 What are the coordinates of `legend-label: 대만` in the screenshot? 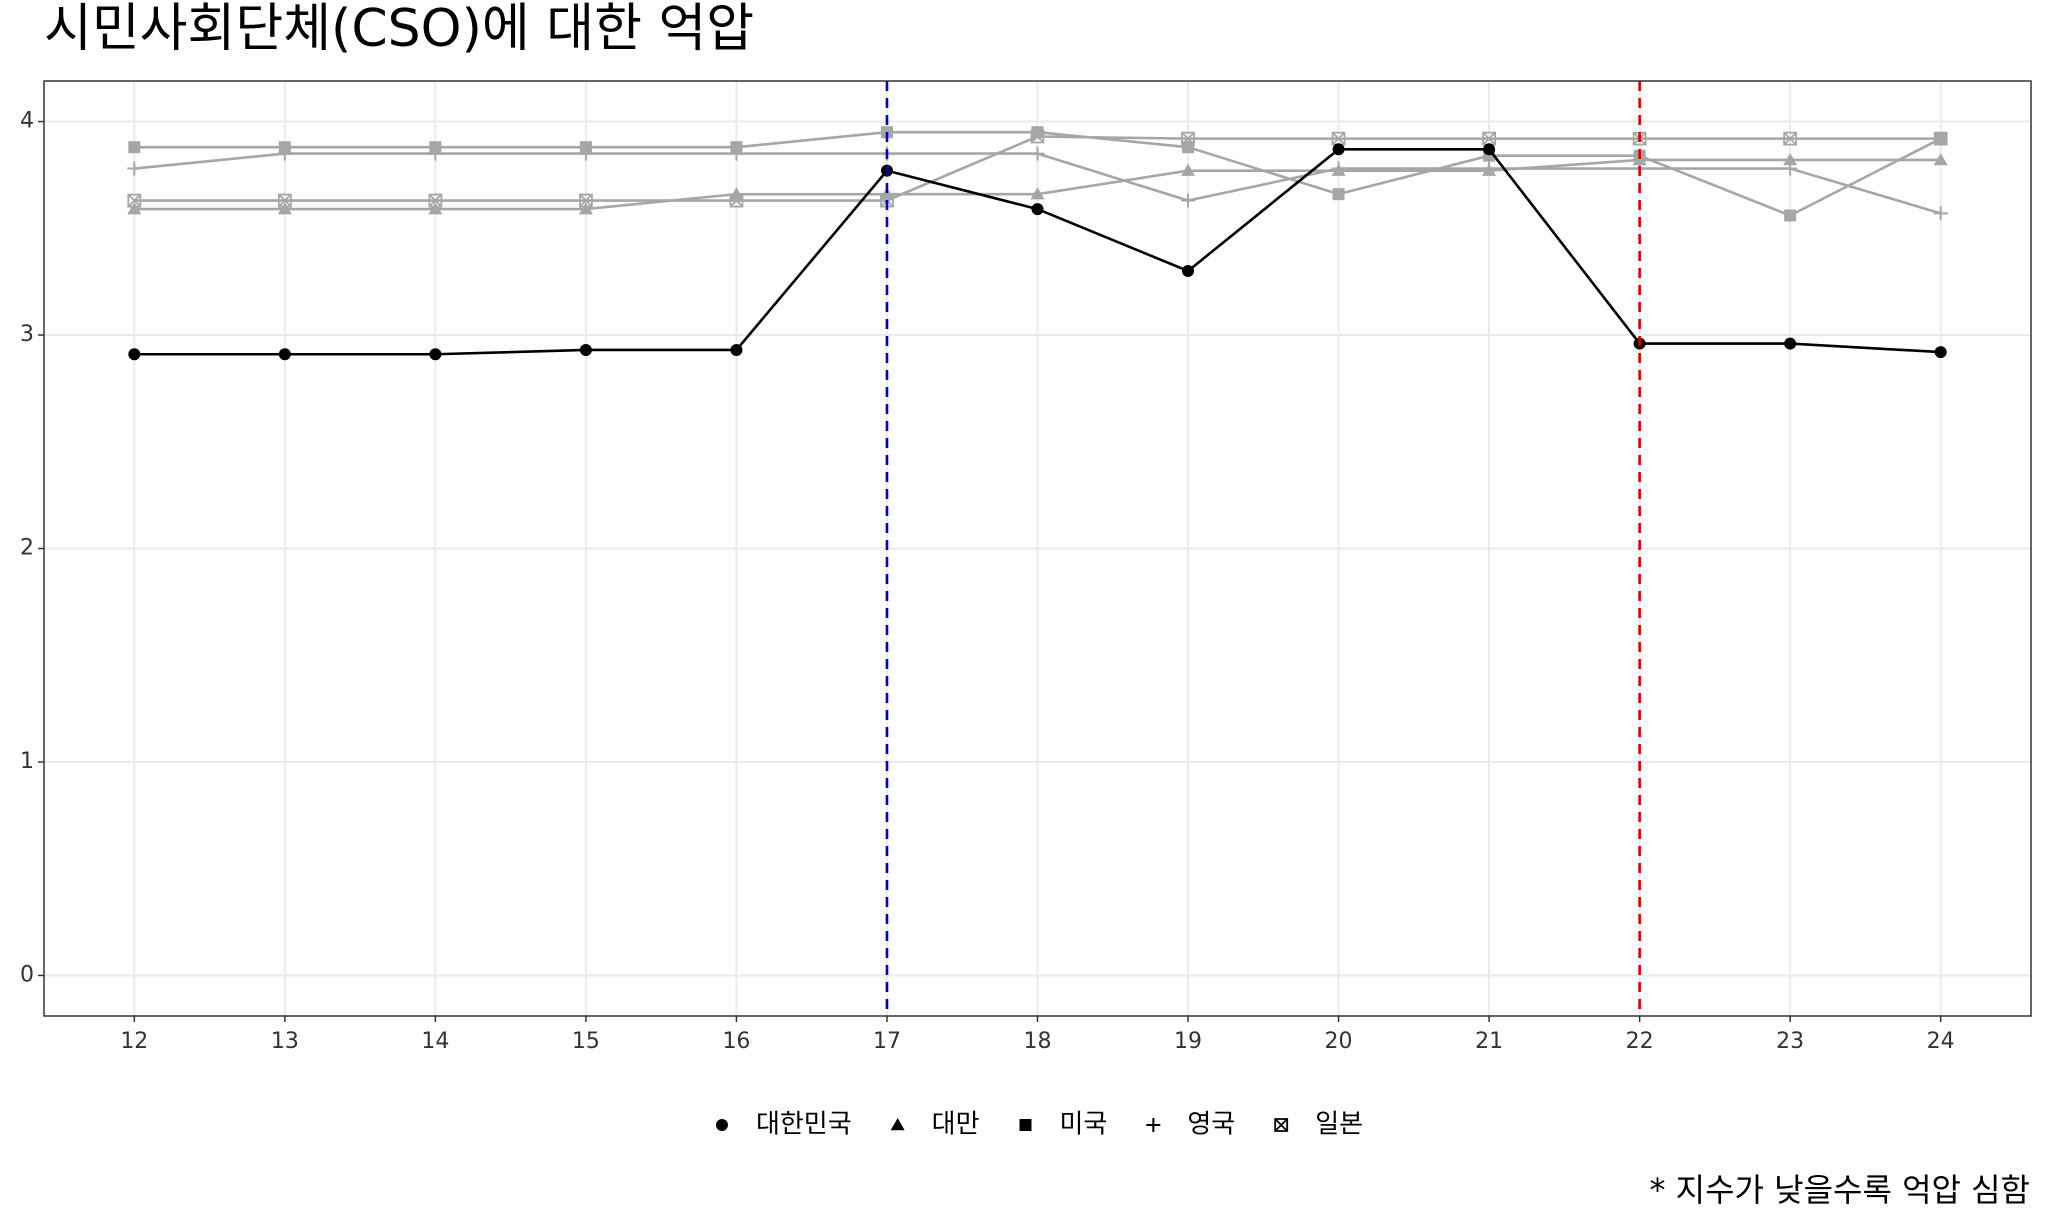 It's located at (956, 1125).